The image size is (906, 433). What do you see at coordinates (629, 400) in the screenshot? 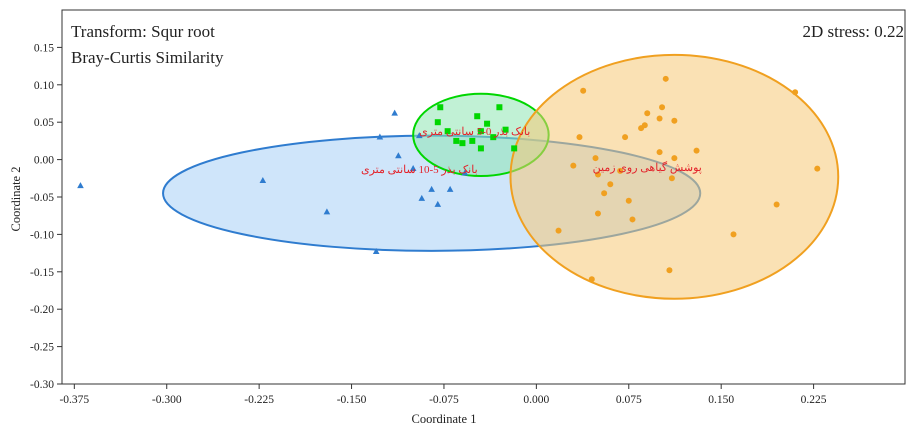
I see `x-tick-label: 0.075` at bounding box center [629, 400].